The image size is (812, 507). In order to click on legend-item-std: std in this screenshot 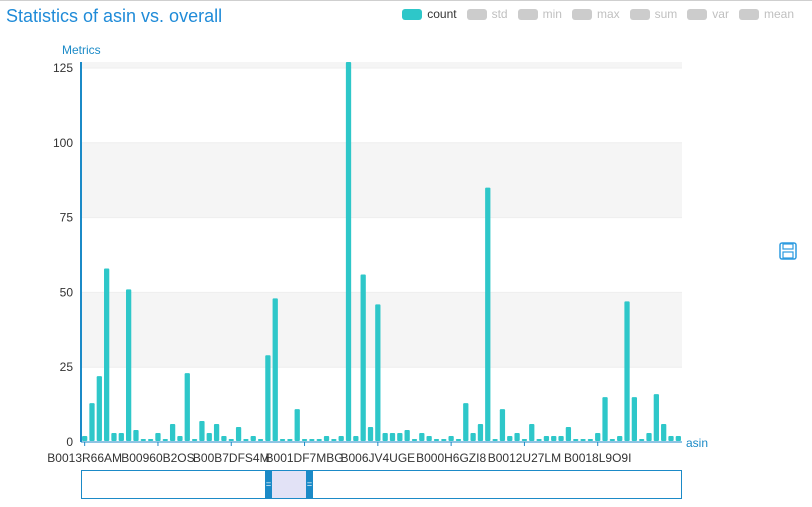, I will do `click(487, 14)`.